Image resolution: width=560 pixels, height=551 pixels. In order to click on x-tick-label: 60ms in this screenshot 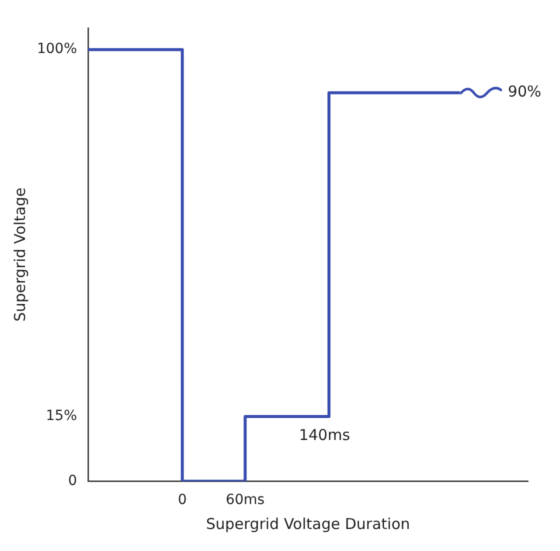, I will do `click(245, 500)`.